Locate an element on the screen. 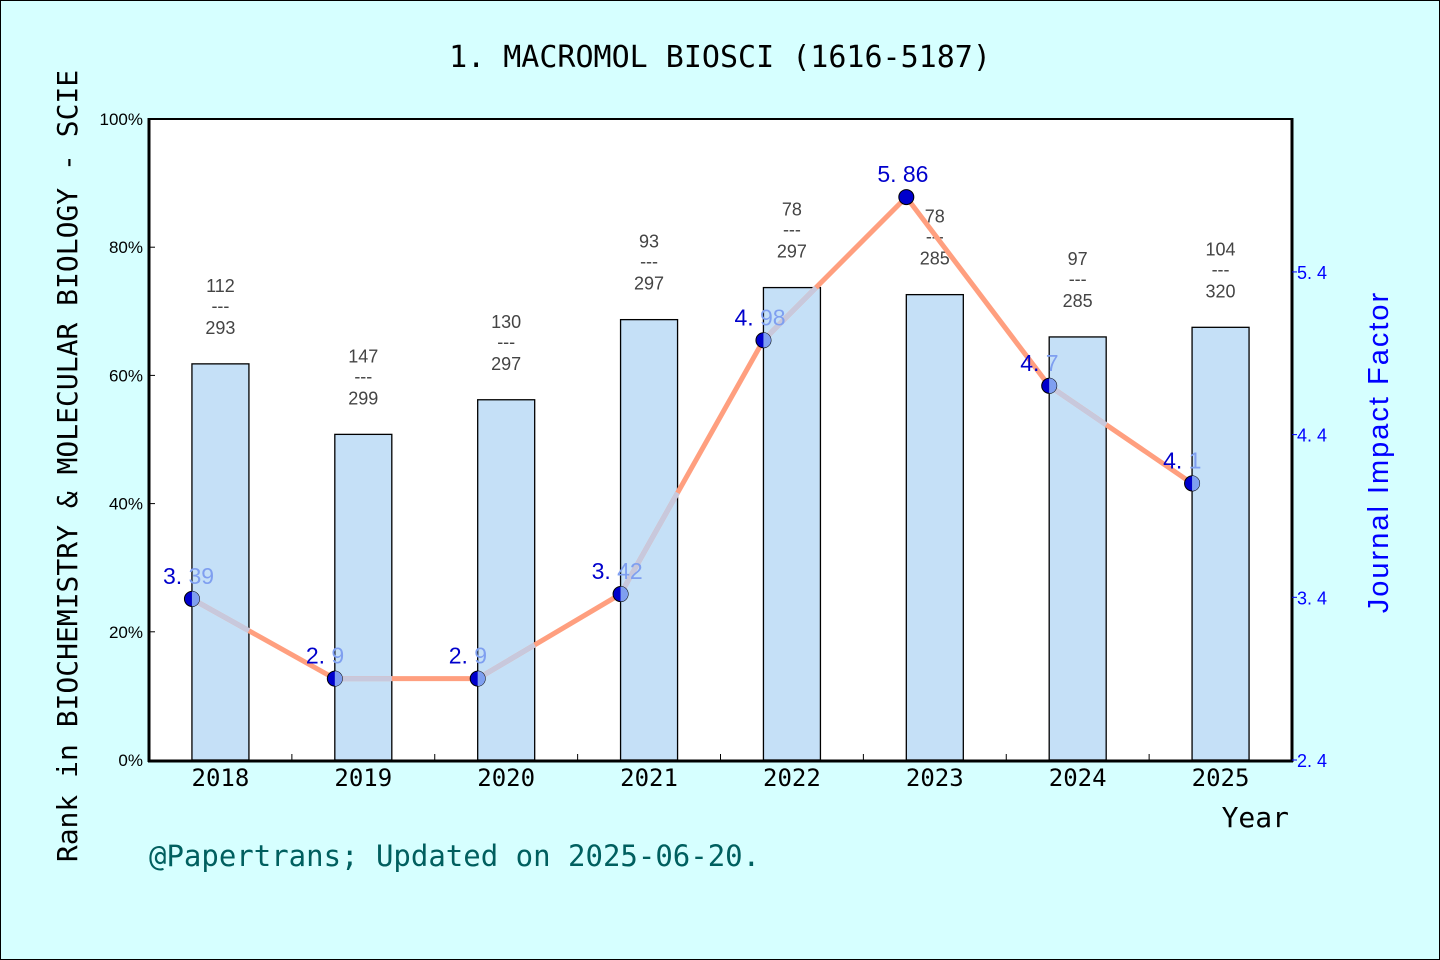  rank-label-2025: 104--- 320 is located at coordinates (1221, 270).